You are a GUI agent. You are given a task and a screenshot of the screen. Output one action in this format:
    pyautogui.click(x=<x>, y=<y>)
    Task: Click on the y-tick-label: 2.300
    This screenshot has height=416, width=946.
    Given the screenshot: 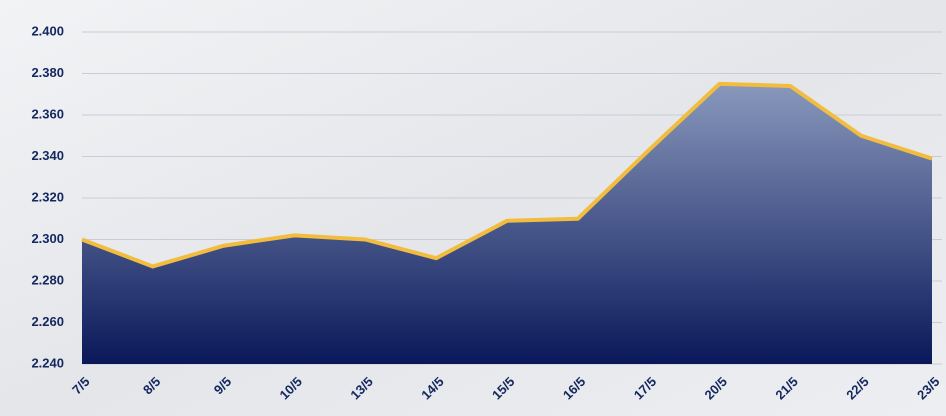 What is the action you would take?
    pyautogui.click(x=47, y=238)
    